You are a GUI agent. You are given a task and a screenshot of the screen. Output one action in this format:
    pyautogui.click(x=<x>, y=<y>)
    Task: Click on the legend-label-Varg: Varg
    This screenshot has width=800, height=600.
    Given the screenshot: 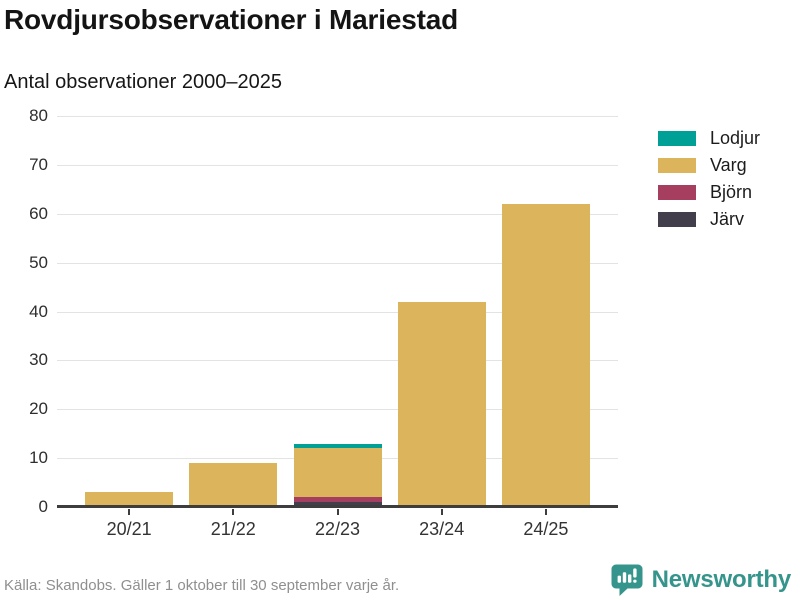 What is the action you would take?
    pyautogui.click(x=728, y=165)
    